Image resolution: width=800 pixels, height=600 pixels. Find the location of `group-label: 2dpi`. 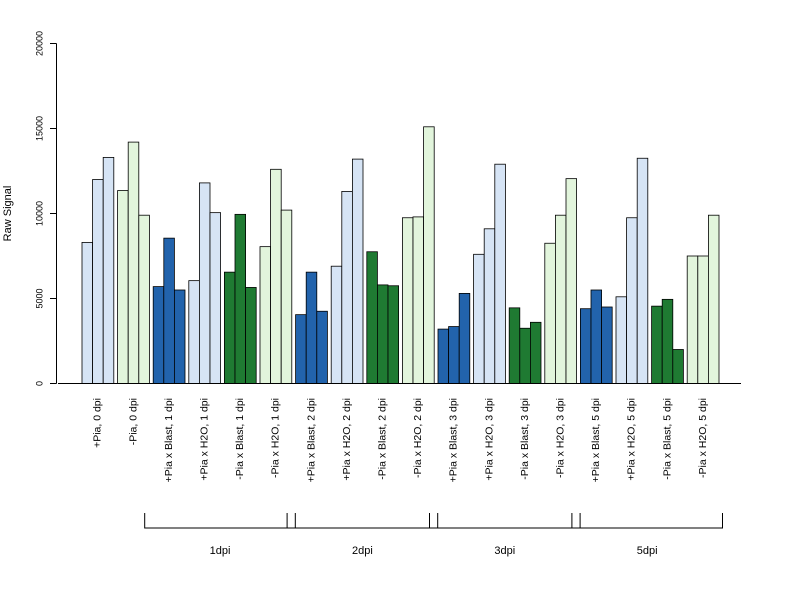

group-label: 2dpi is located at coordinates (362, 551).